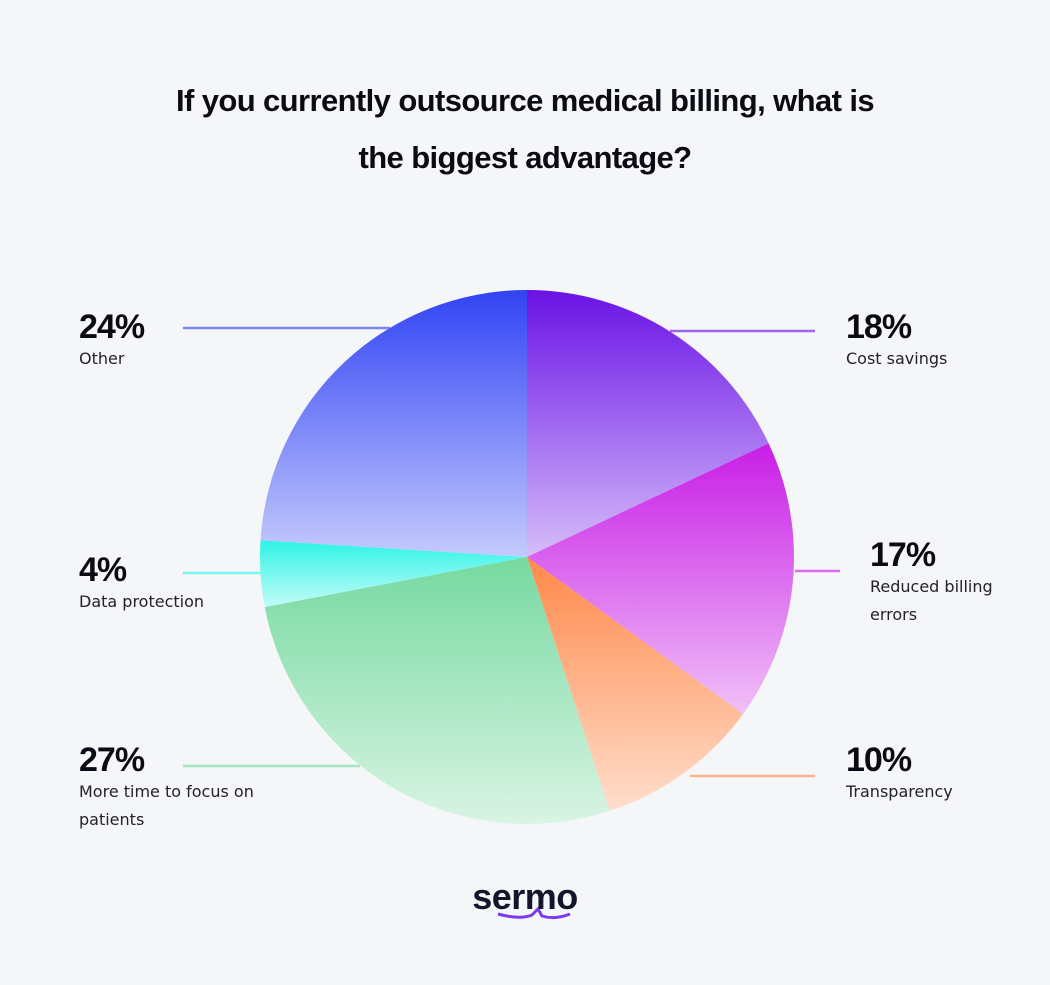 This screenshot has width=1050, height=985. Describe the element at coordinates (899, 791) in the screenshot. I see `category-label: Transparency` at that location.